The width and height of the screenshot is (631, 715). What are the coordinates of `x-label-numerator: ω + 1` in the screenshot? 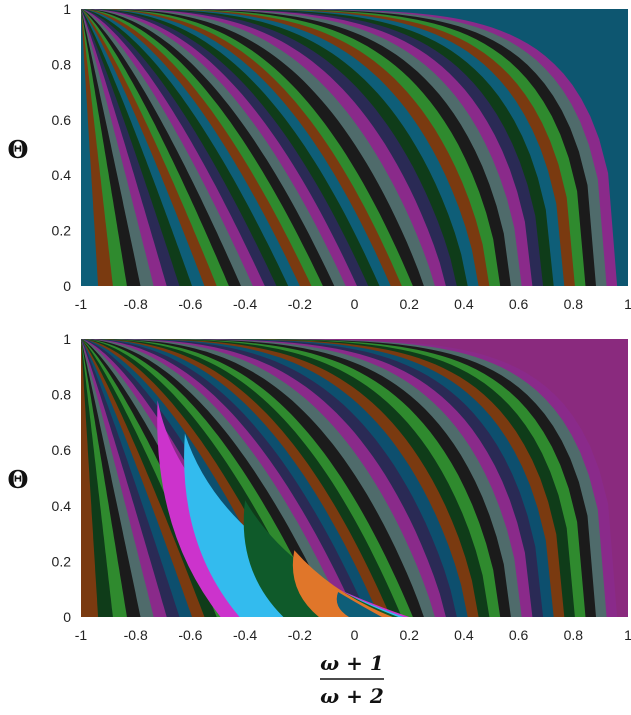 It's located at (352, 663).